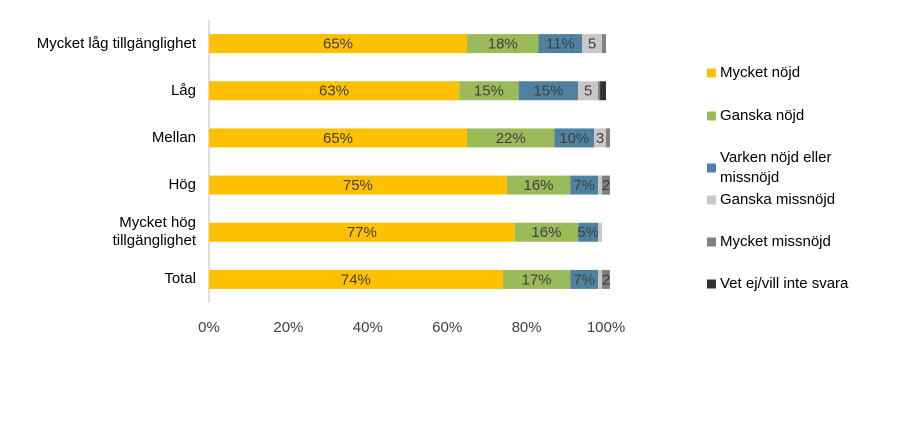 Image resolution: width=909 pixels, height=423 pixels. What do you see at coordinates (209, 327) in the screenshot?
I see `x-tick-label: 0%` at bounding box center [209, 327].